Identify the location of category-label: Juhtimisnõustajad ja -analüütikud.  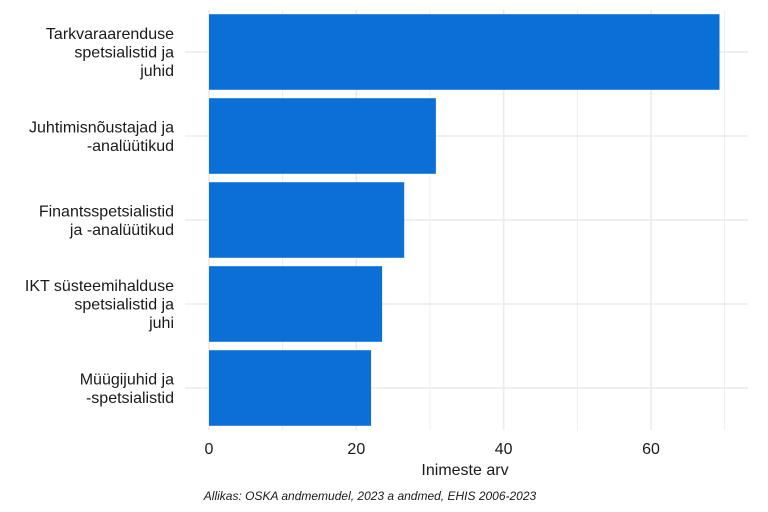
(101, 137).